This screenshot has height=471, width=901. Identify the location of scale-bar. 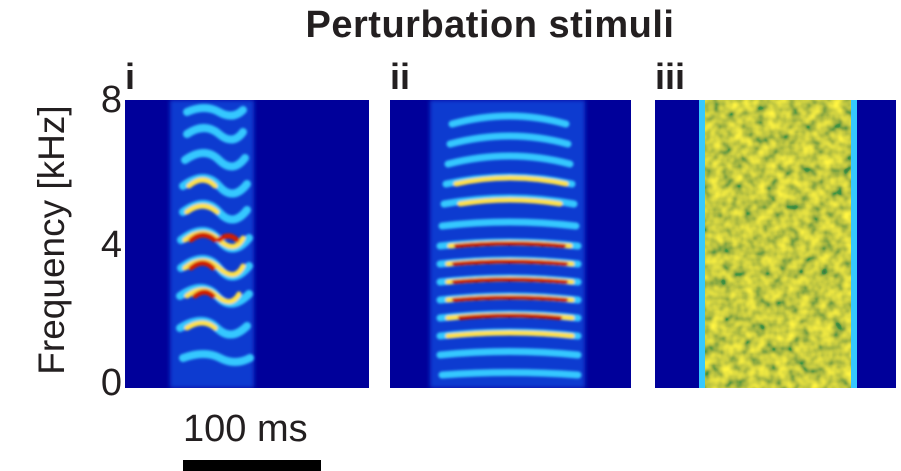
(252, 465).